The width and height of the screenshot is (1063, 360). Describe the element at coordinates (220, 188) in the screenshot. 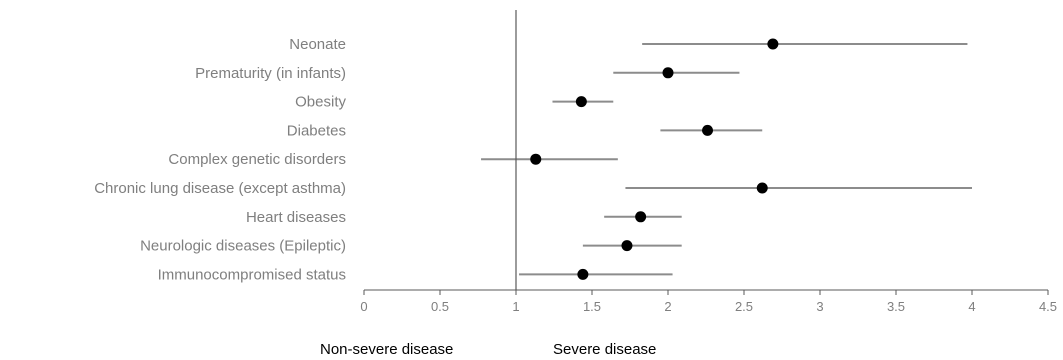

I see `category-label: Chronic lung disease (except asthma)` at that location.